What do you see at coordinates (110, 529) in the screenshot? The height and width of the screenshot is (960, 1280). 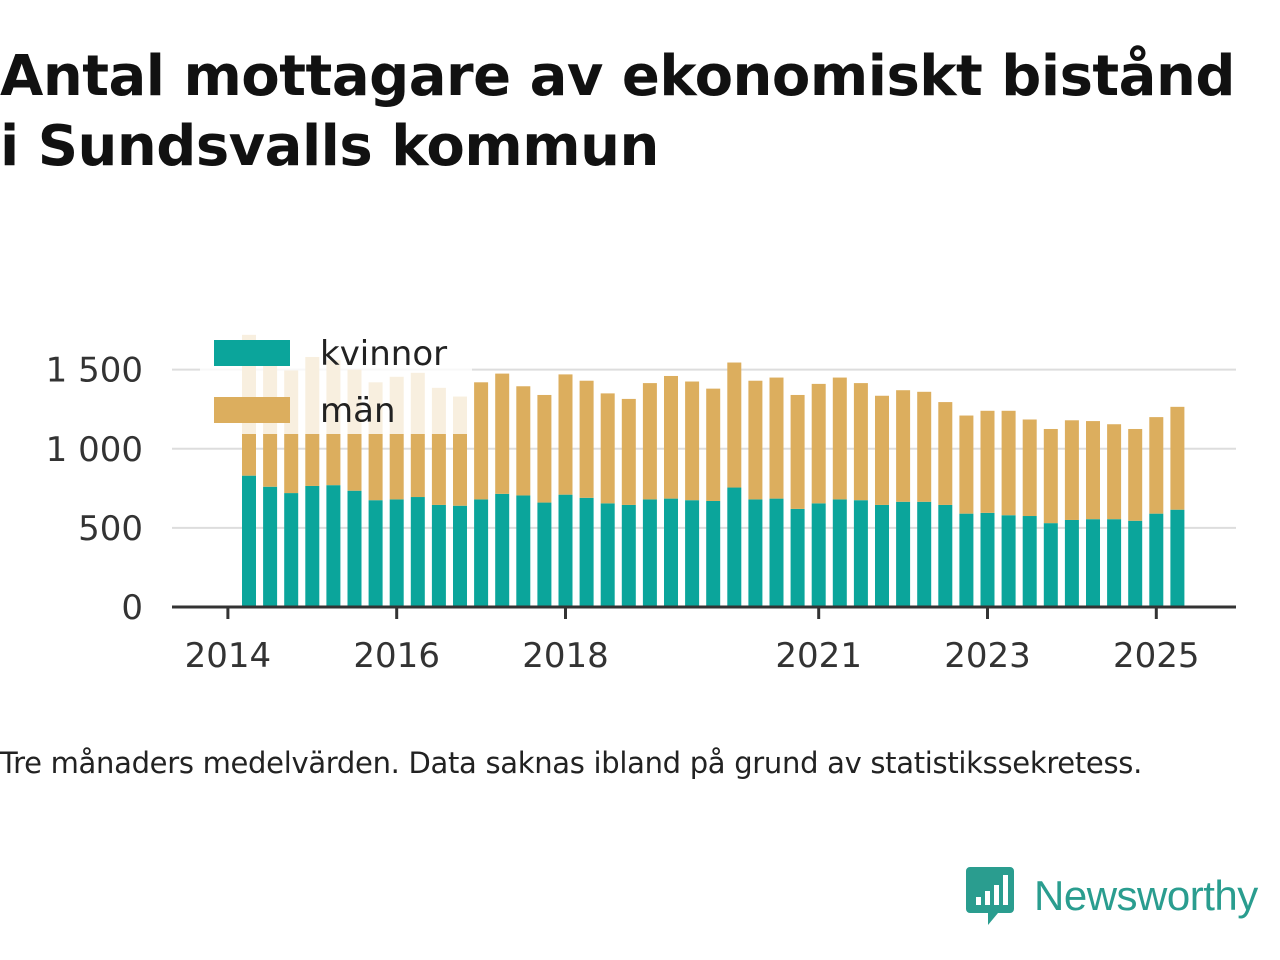 I see `y-tick-label: 500` at bounding box center [110, 529].